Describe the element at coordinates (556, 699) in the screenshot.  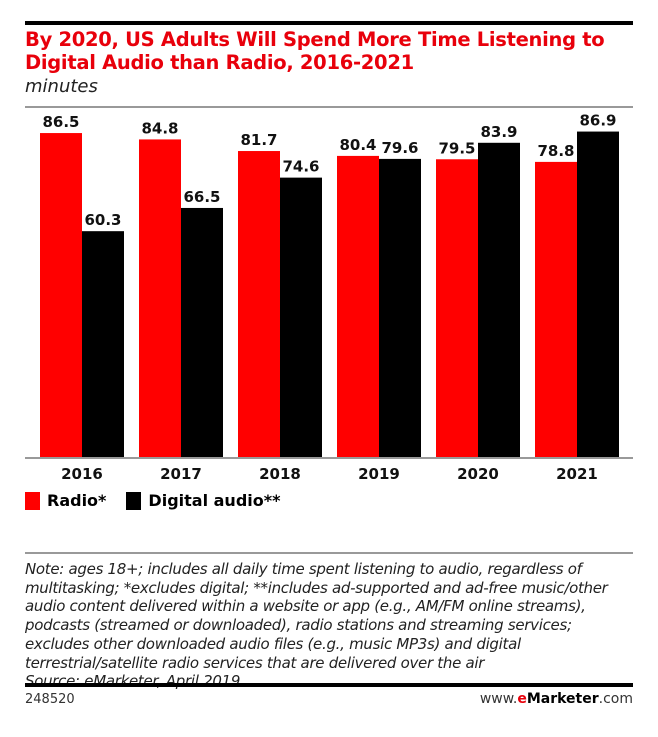
I see `brand-logo: www.eMarketer.com` at that location.